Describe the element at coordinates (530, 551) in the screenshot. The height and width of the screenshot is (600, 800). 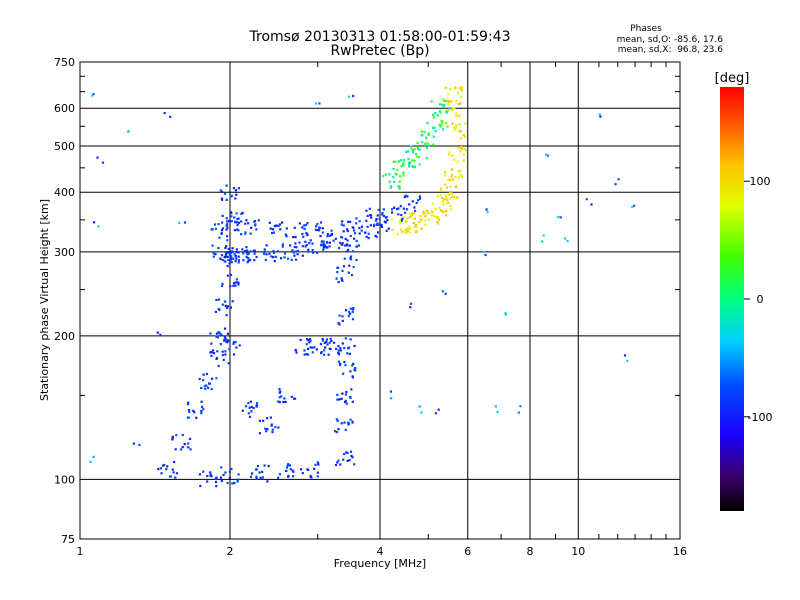
I see `x-tick-label: 8` at that location.